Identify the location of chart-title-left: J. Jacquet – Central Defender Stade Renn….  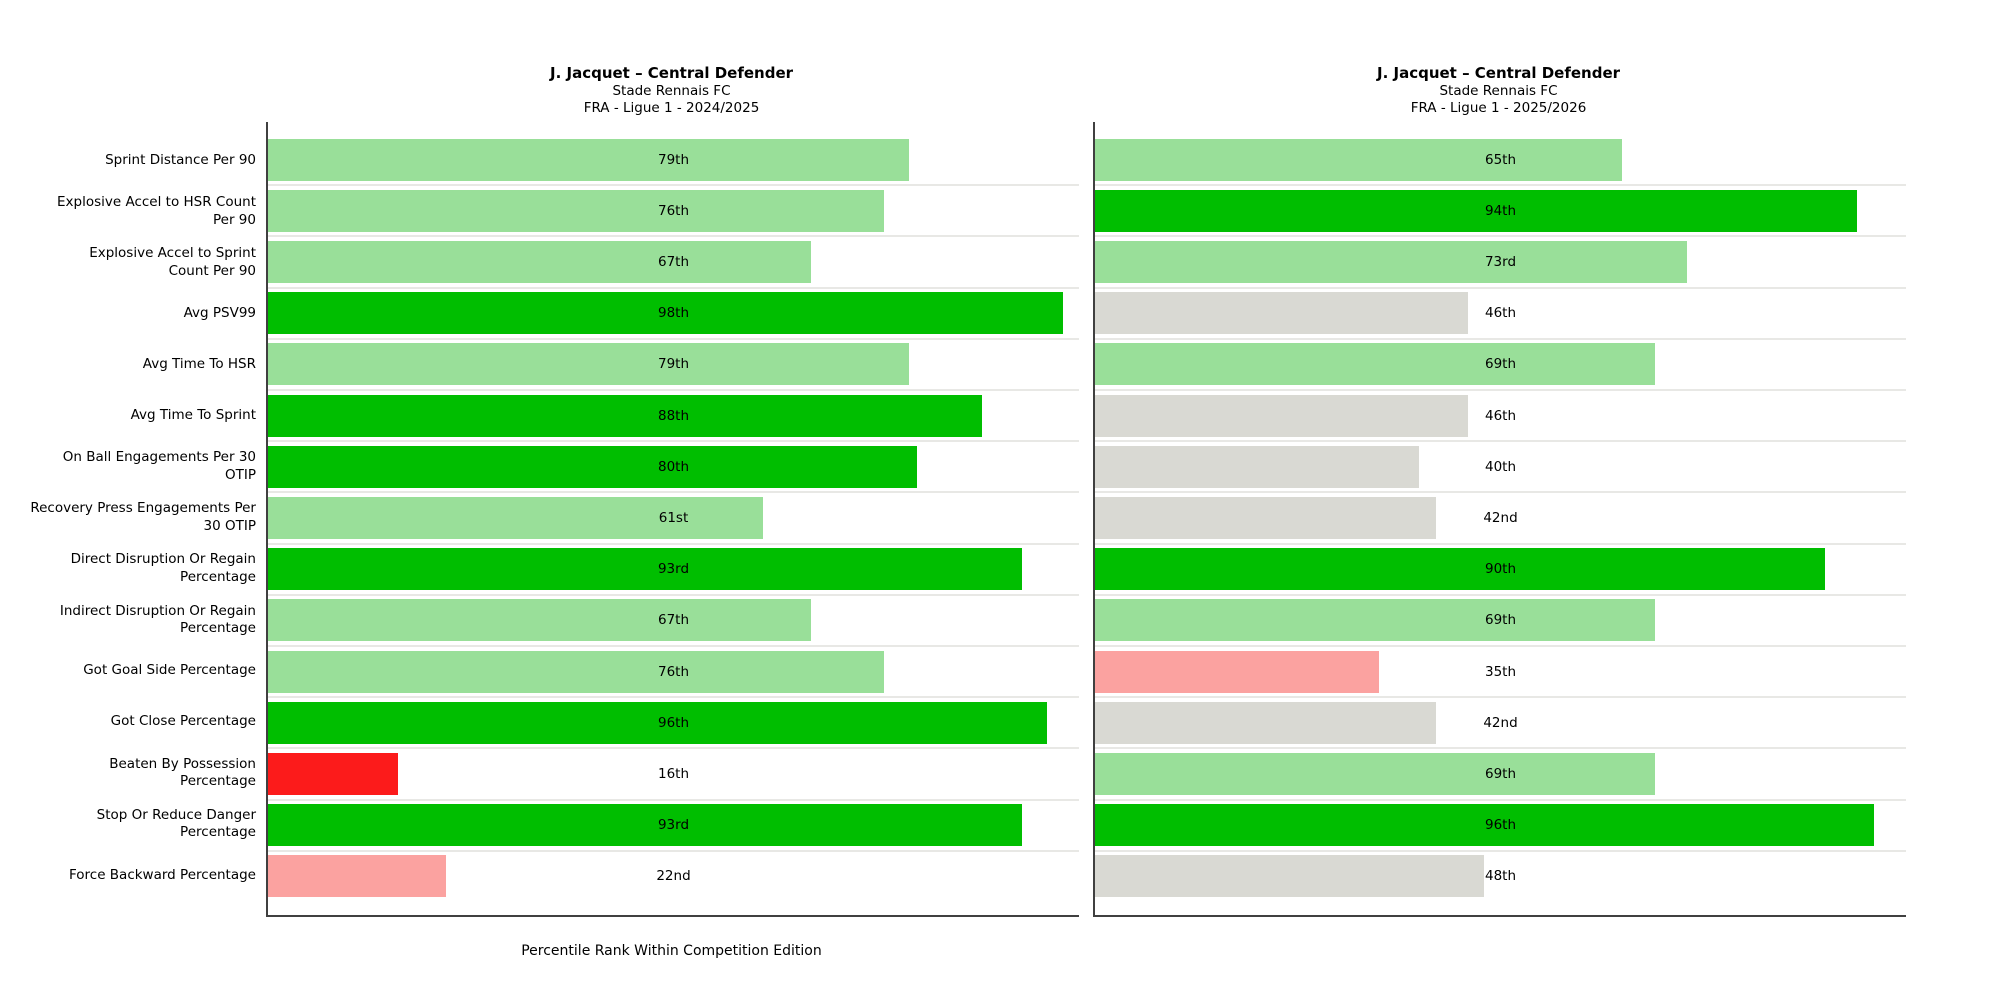
(671, 91).